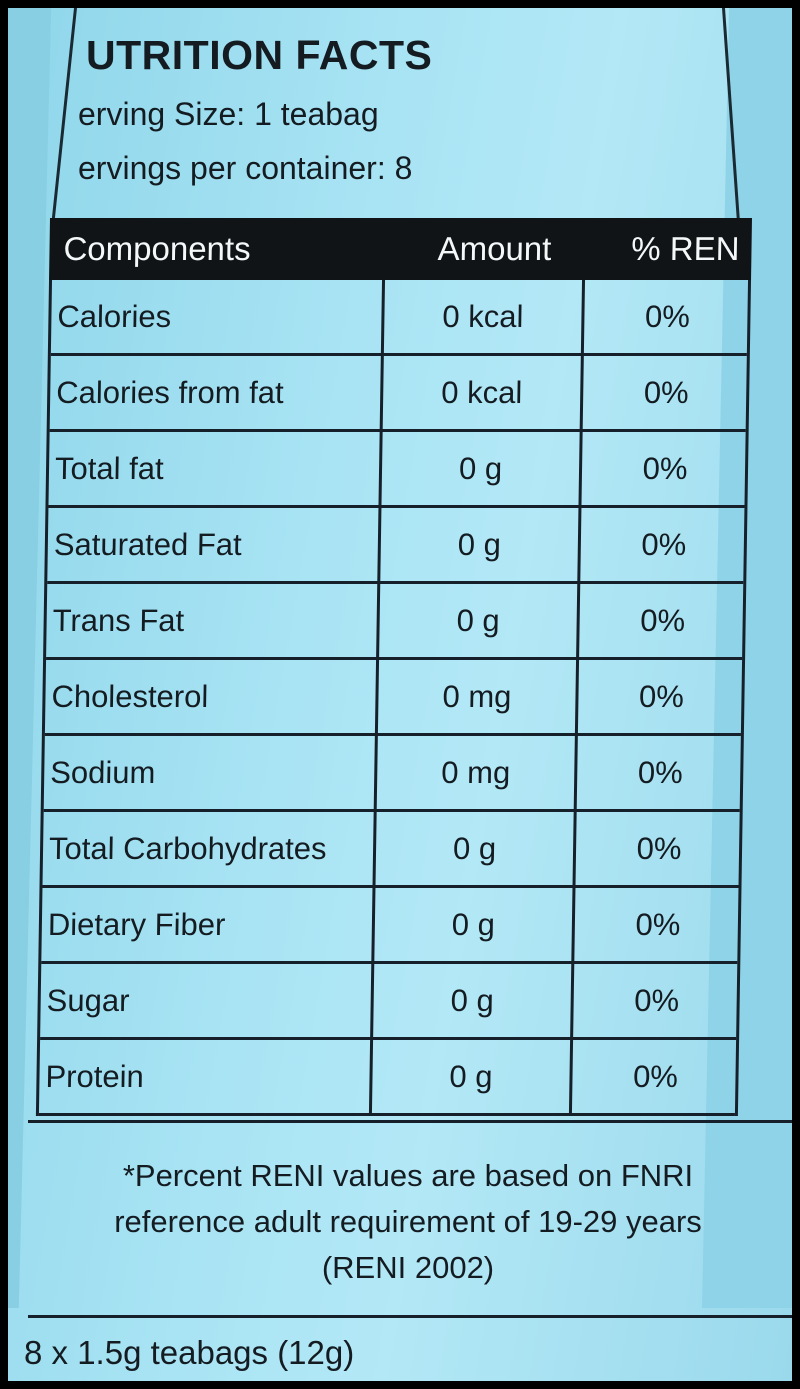 This screenshot has width=800, height=1389. I want to click on table-row: Sugar 0 g 0%, so click(389, 1002).